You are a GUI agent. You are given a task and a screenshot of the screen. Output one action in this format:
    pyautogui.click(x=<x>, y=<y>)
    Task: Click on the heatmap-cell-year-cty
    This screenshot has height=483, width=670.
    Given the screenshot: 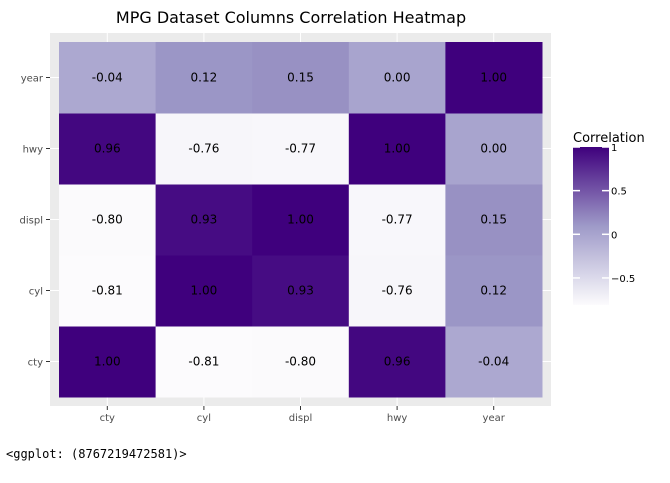 What is the action you would take?
    pyautogui.click(x=108, y=78)
    